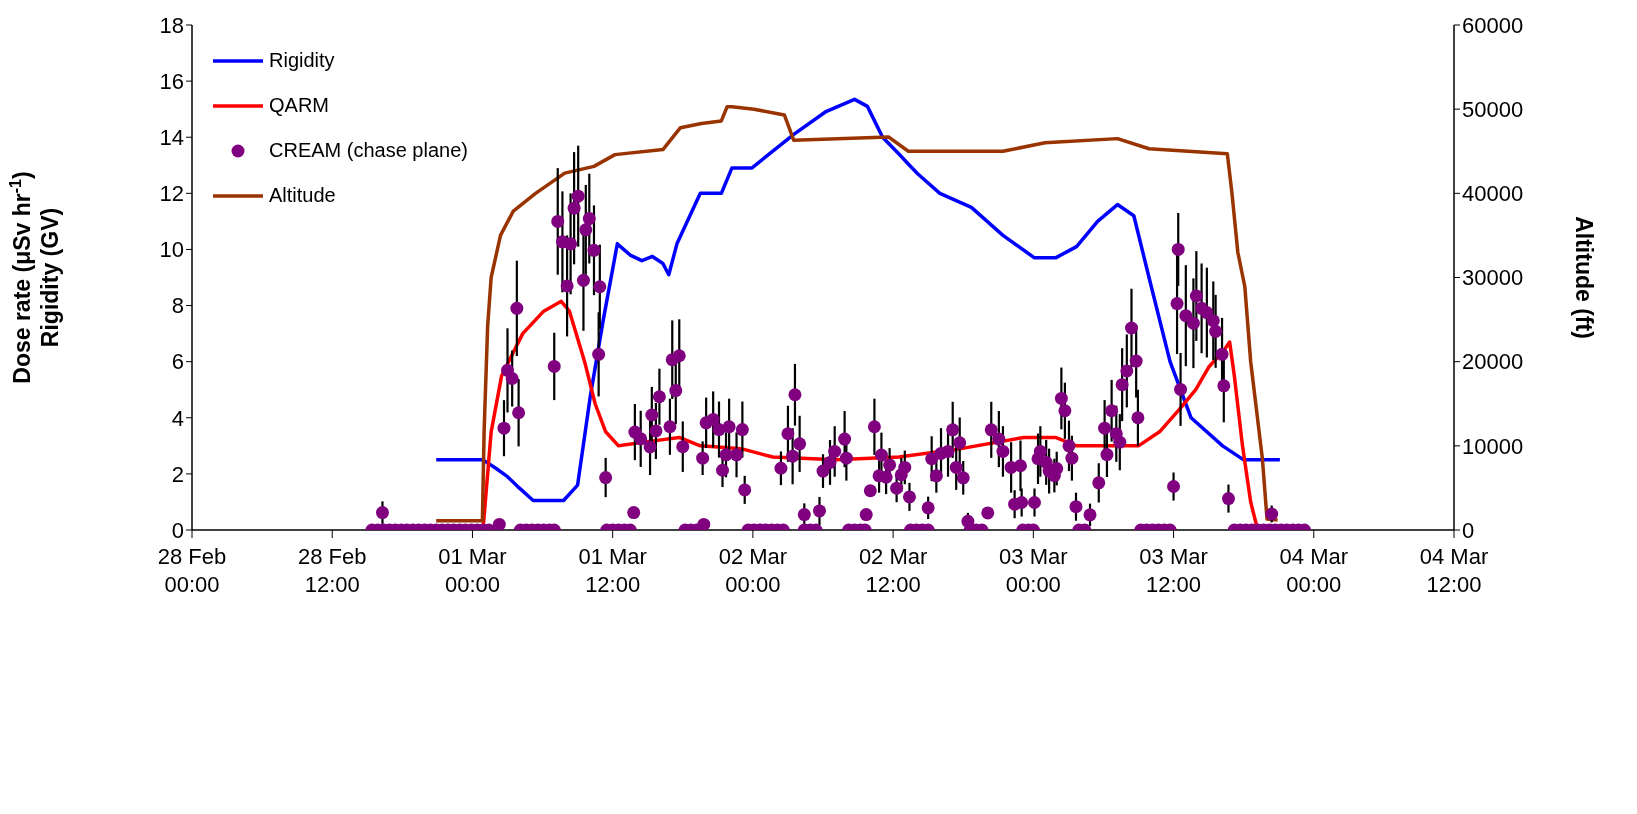 The width and height of the screenshot is (1637, 814). Describe the element at coordinates (299, 105) in the screenshot. I see `legend-label: QARM` at that location.